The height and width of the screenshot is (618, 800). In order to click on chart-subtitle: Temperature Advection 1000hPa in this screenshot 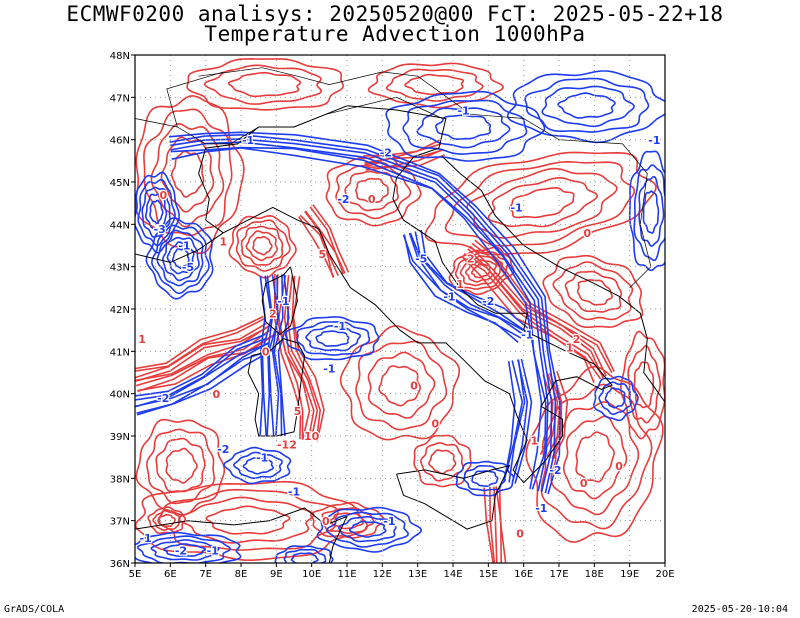, I will do `click(395, 34)`.